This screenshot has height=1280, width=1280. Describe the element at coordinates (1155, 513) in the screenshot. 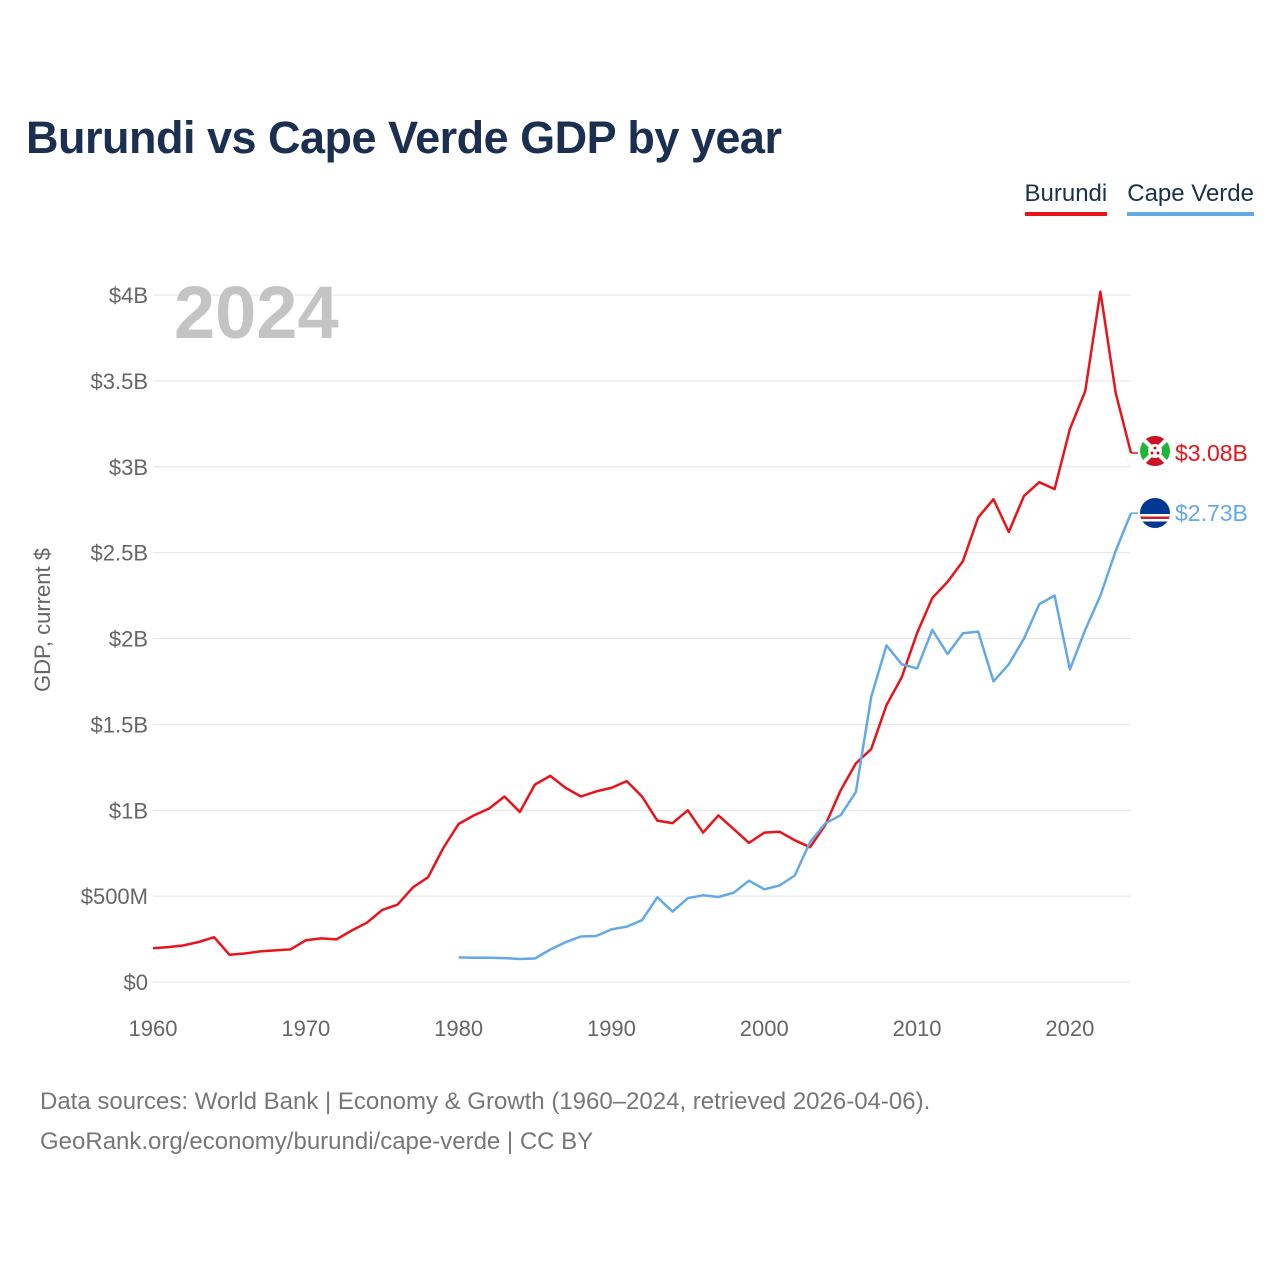

I see `cape-verde-flag-icon` at that location.